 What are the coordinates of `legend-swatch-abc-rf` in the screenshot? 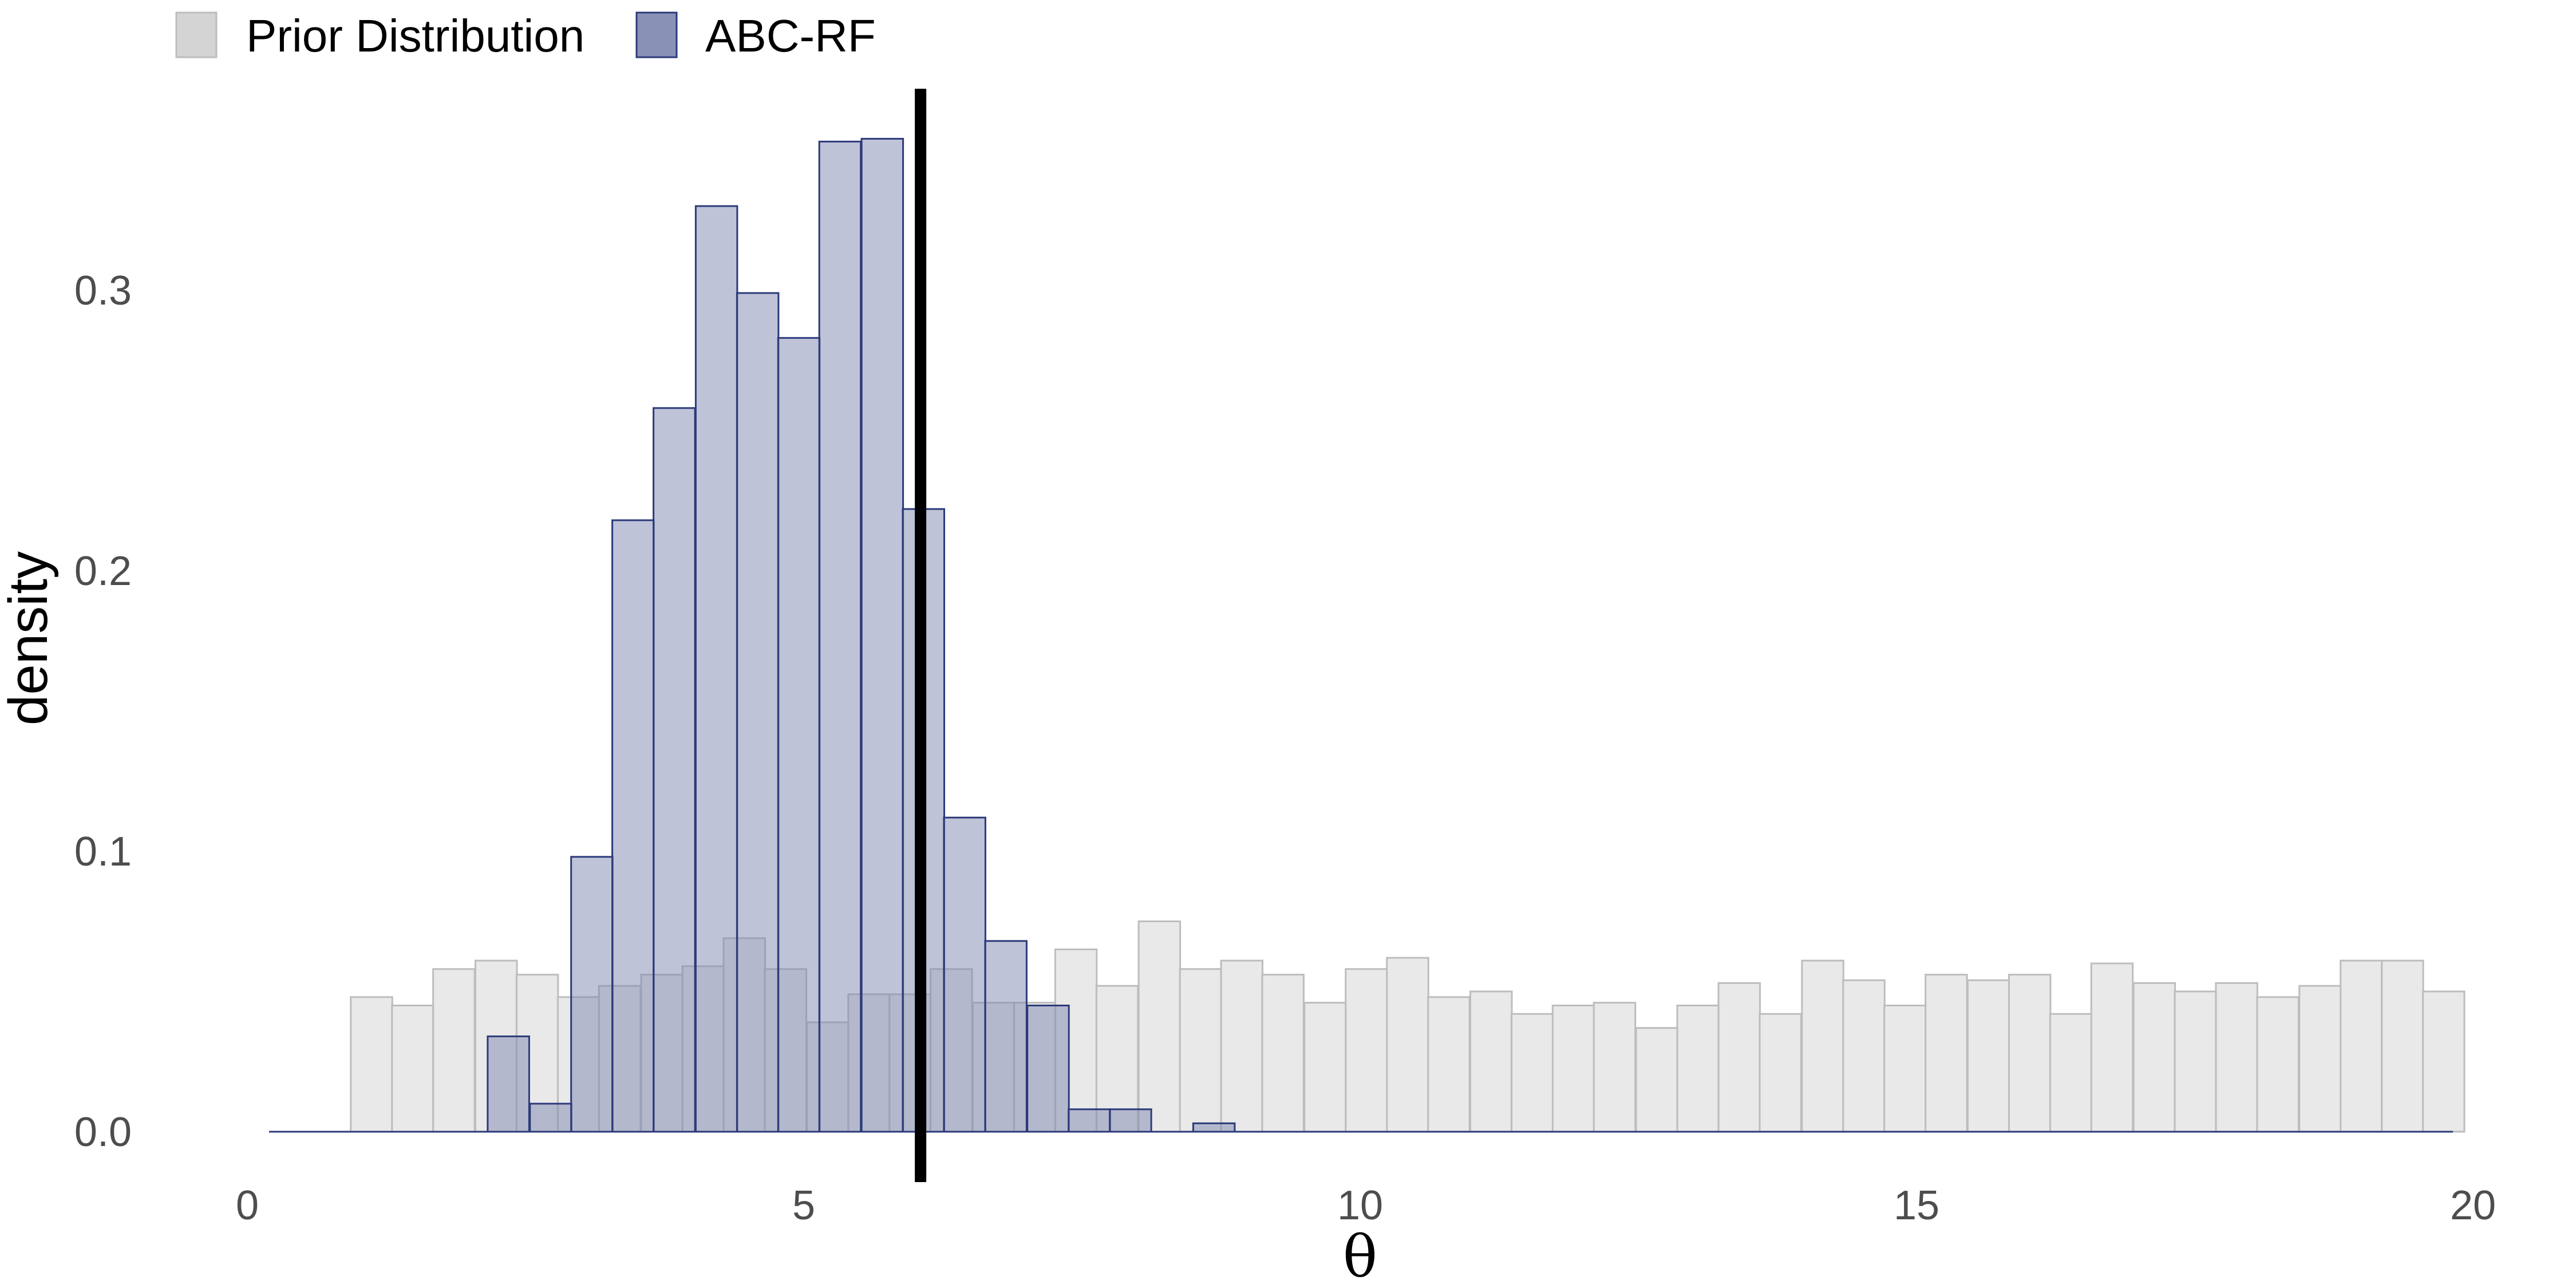 It's located at (656, 34).